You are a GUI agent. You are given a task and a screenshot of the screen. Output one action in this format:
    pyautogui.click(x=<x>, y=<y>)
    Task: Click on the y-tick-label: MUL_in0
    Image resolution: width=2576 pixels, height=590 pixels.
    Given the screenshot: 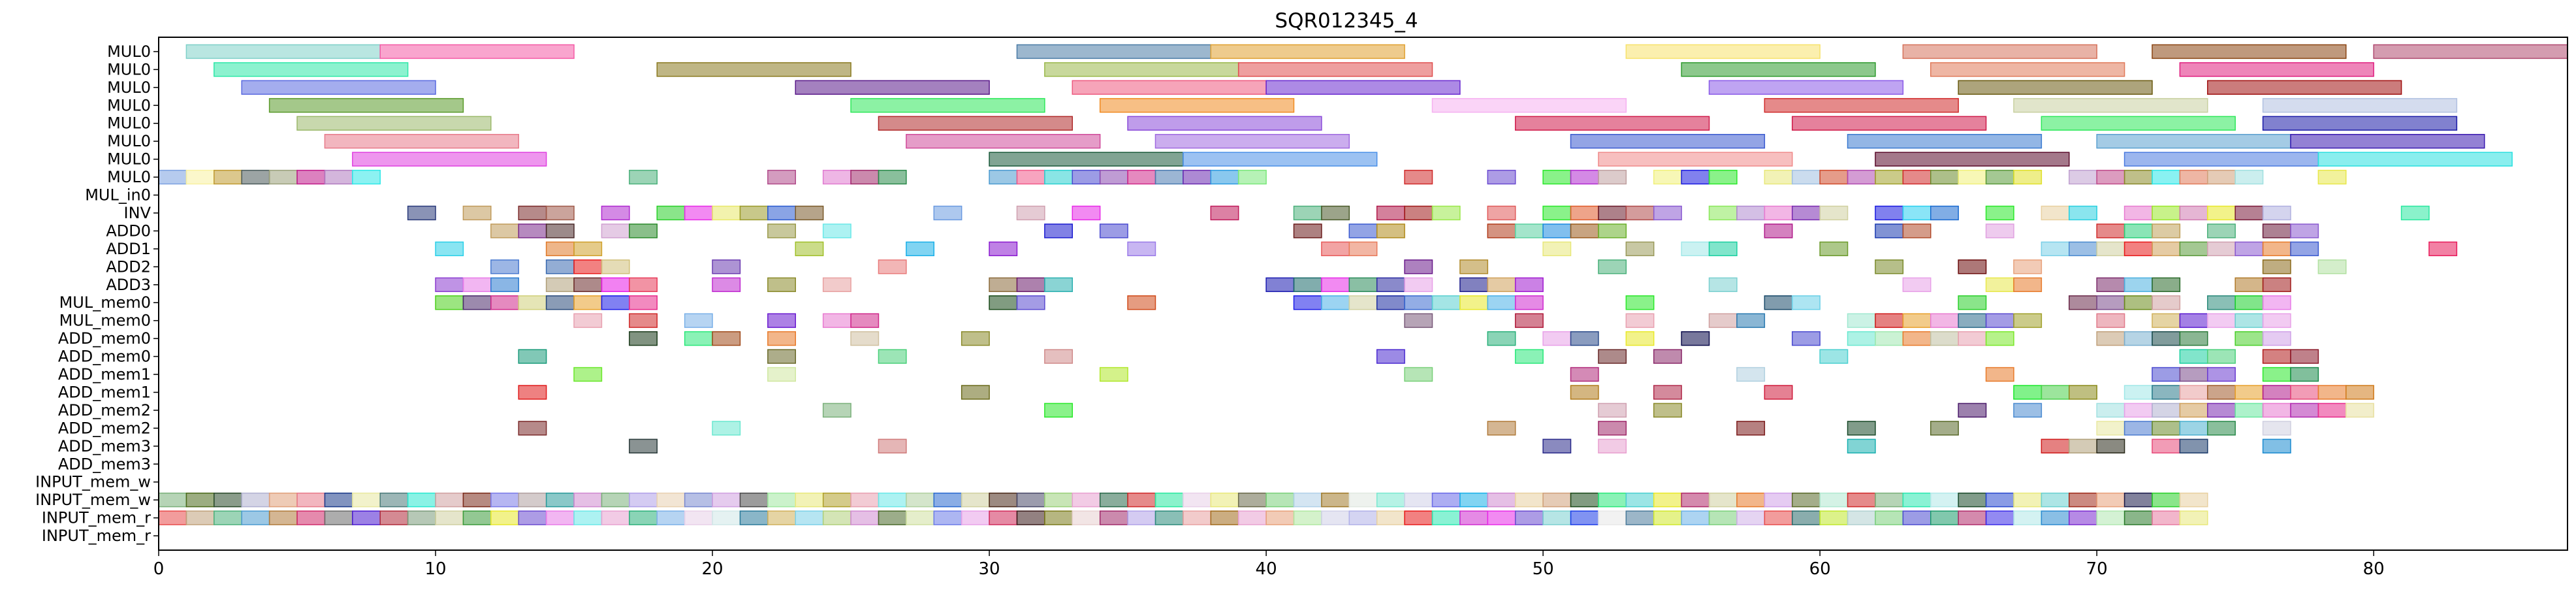 What is the action you would take?
    pyautogui.click(x=118, y=195)
    